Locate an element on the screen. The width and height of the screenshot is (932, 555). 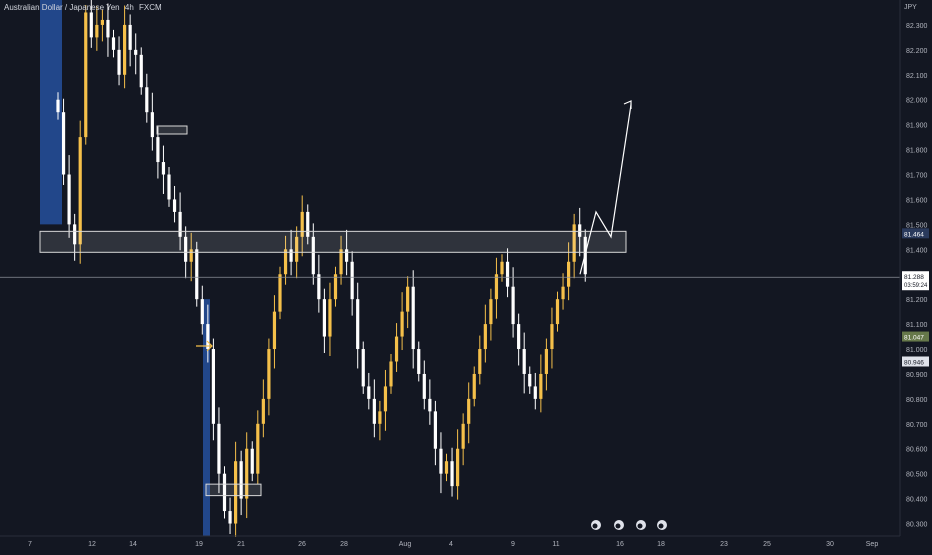
y-tick-label: 80.500 is located at coordinates (917, 475).